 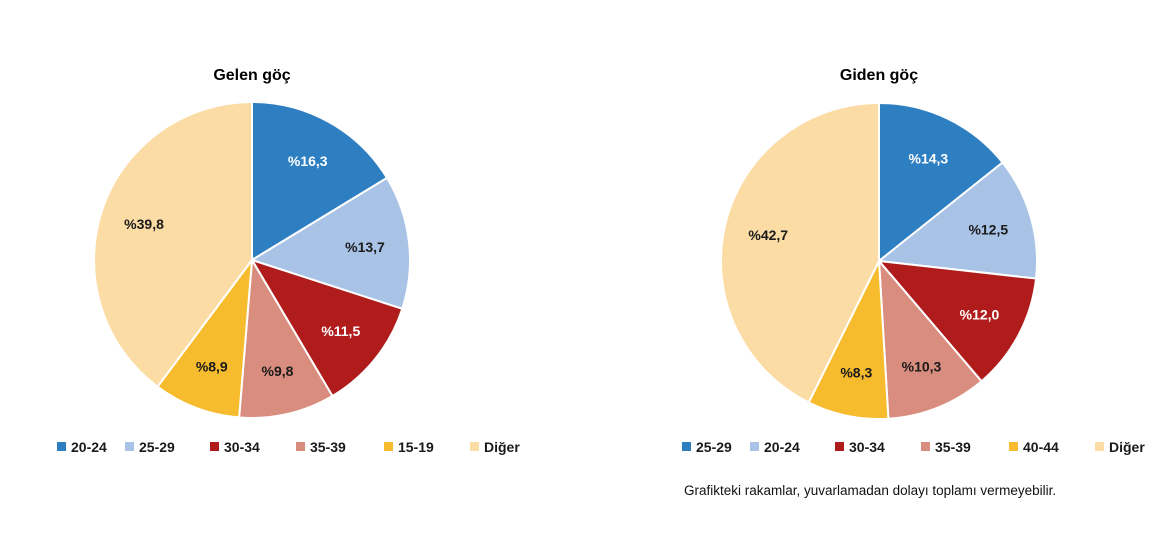 I want to click on chart-title: Gelen göç, so click(x=251, y=75).